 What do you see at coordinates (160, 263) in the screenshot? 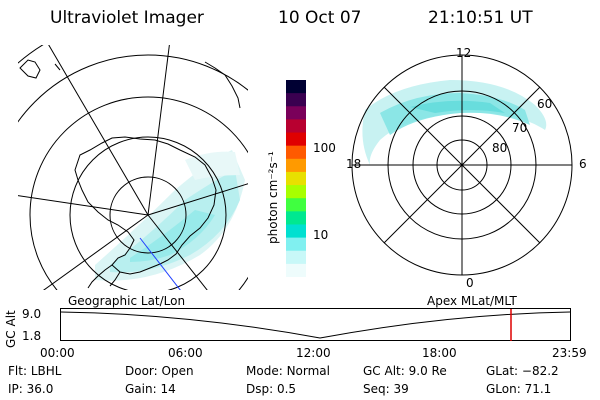
I see `left-track-line` at bounding box center [160, 263].